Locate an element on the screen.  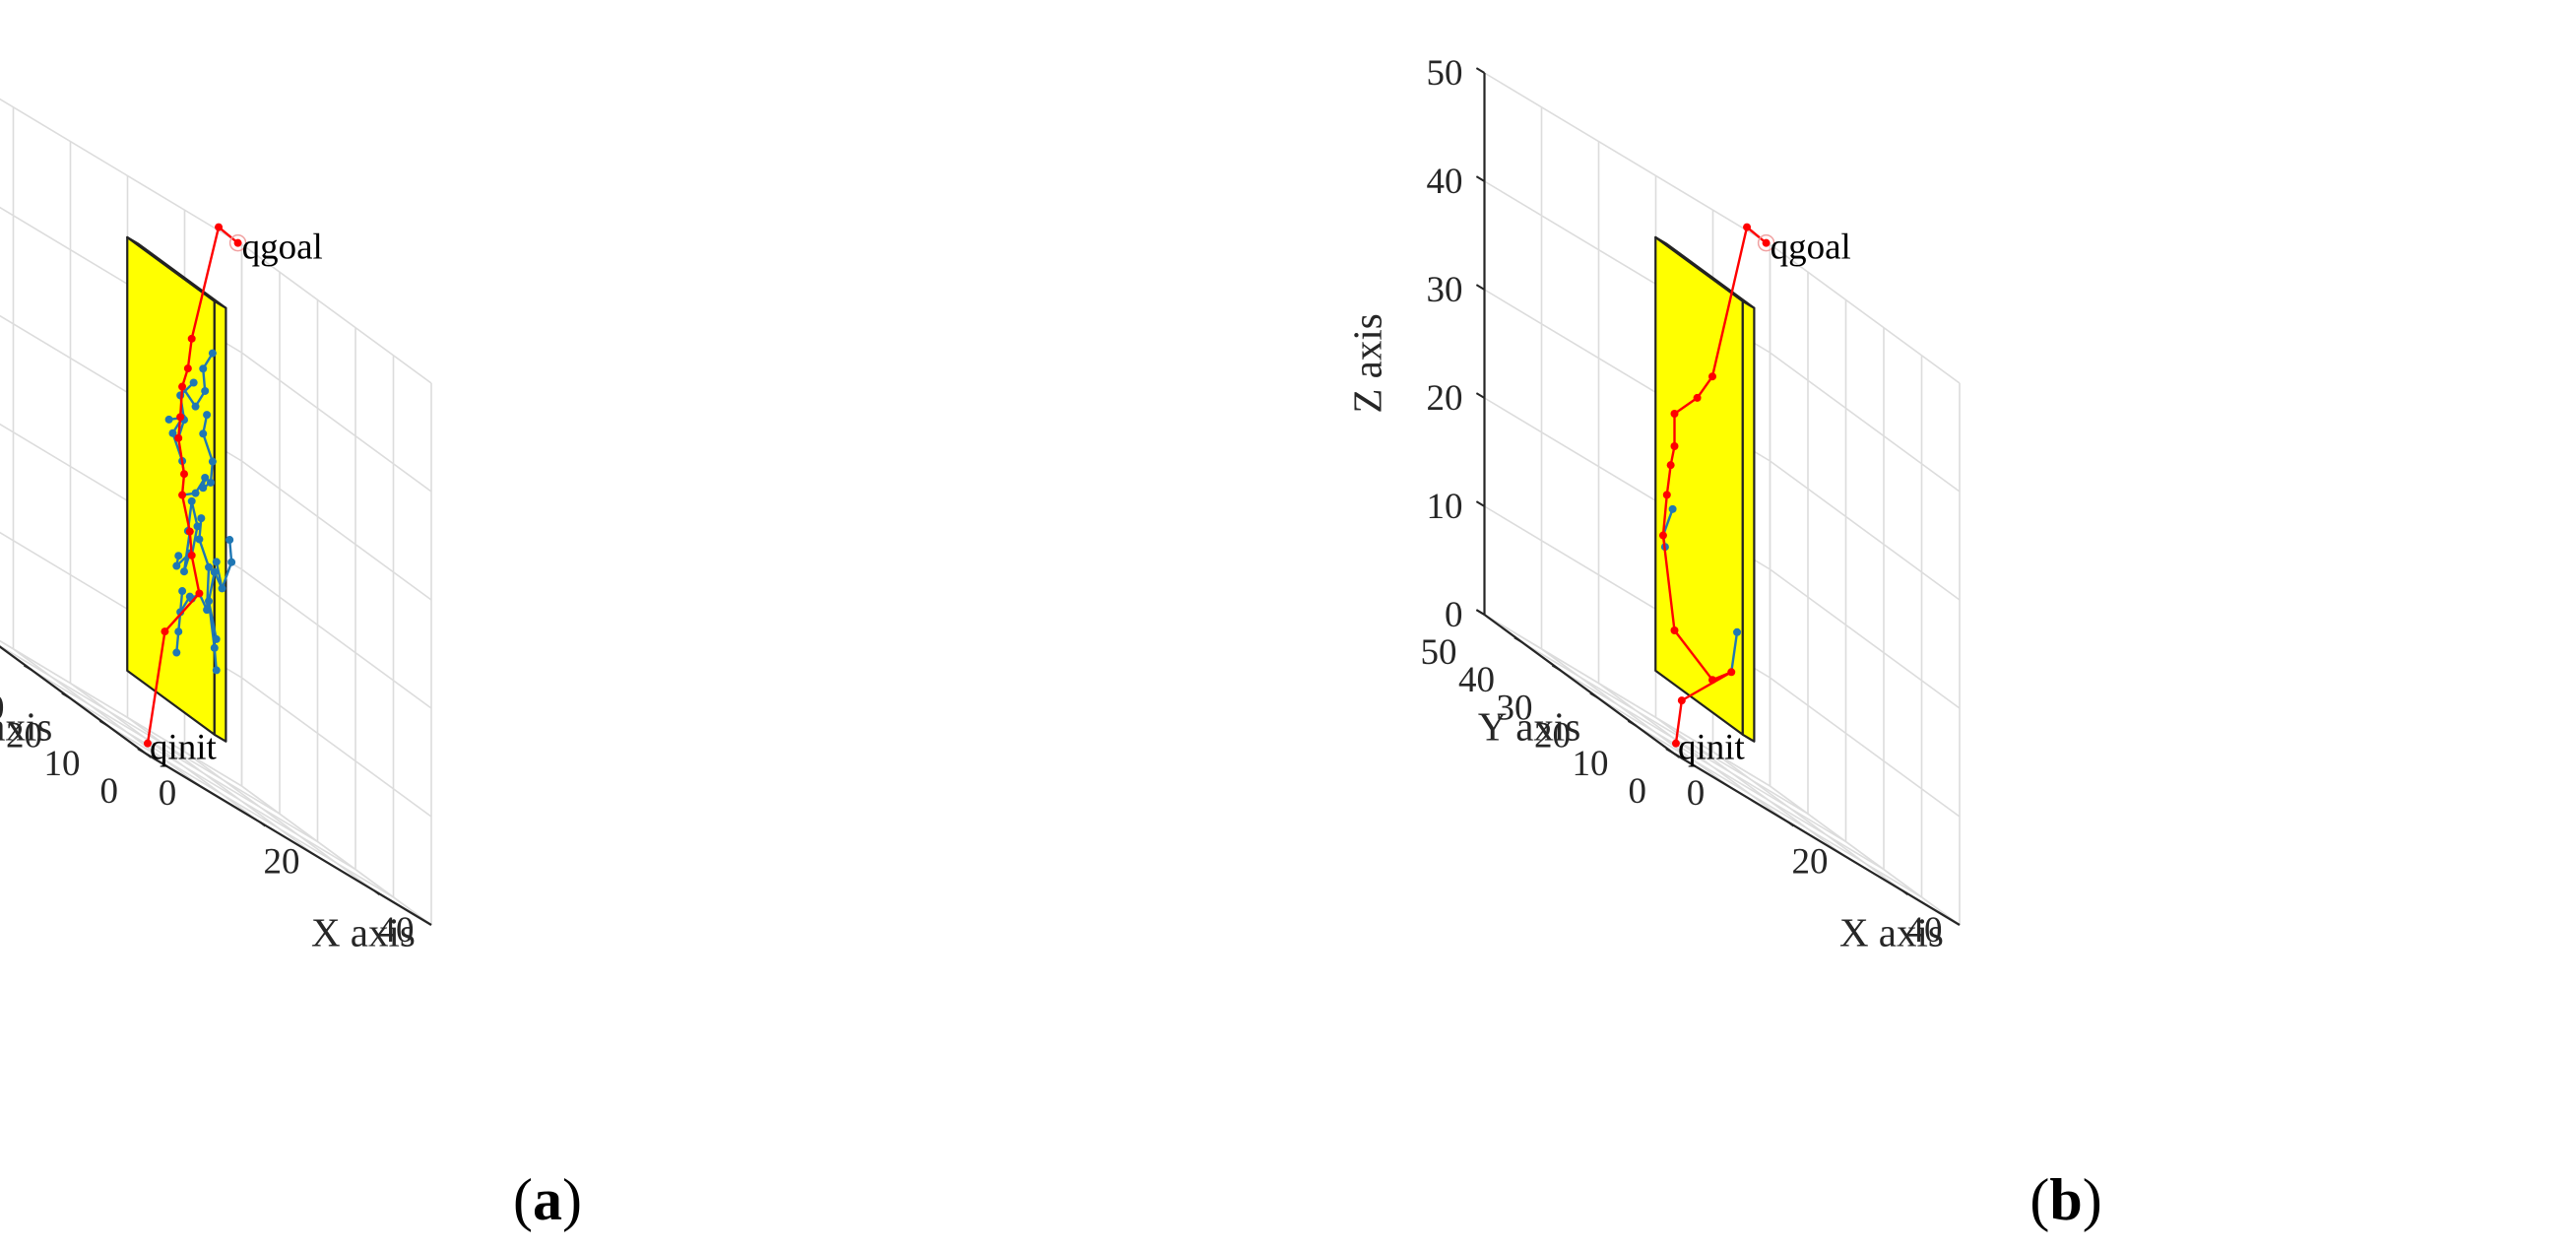
z-tick-label: 0 is located at coordinates (1454, 615).